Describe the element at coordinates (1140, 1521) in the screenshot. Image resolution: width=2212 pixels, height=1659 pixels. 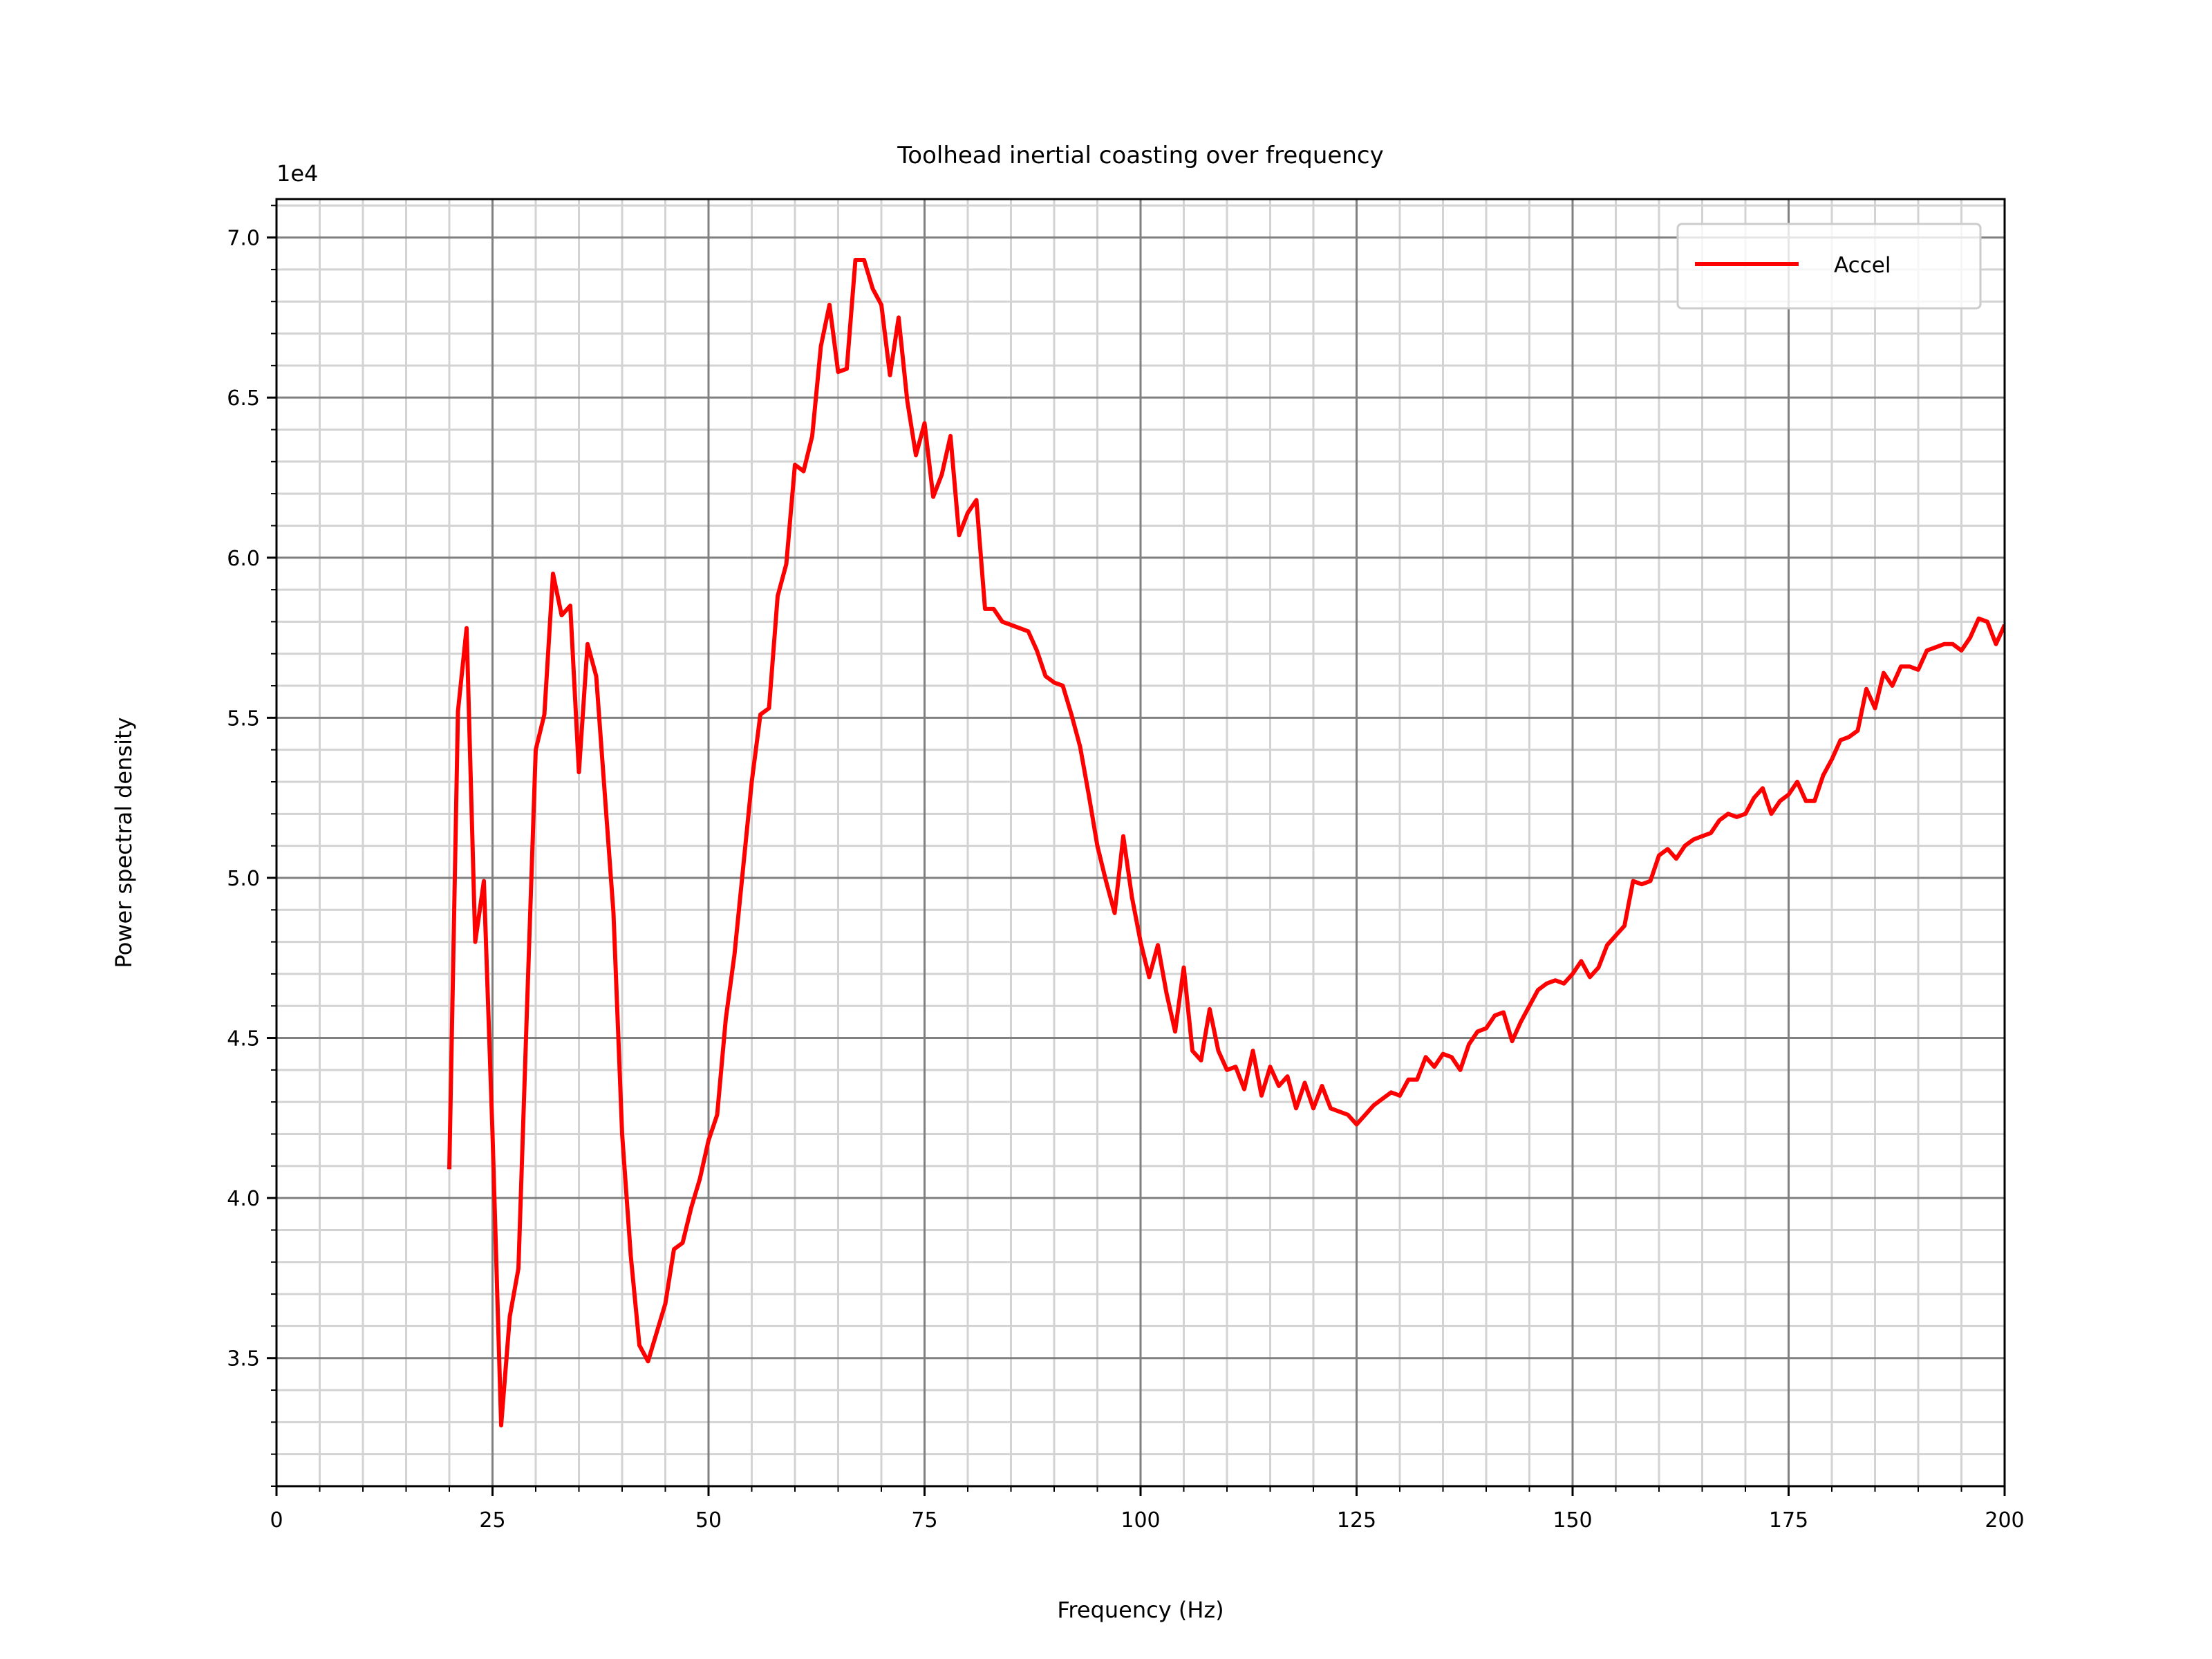
I see `x-tick-label: 100` at that location.